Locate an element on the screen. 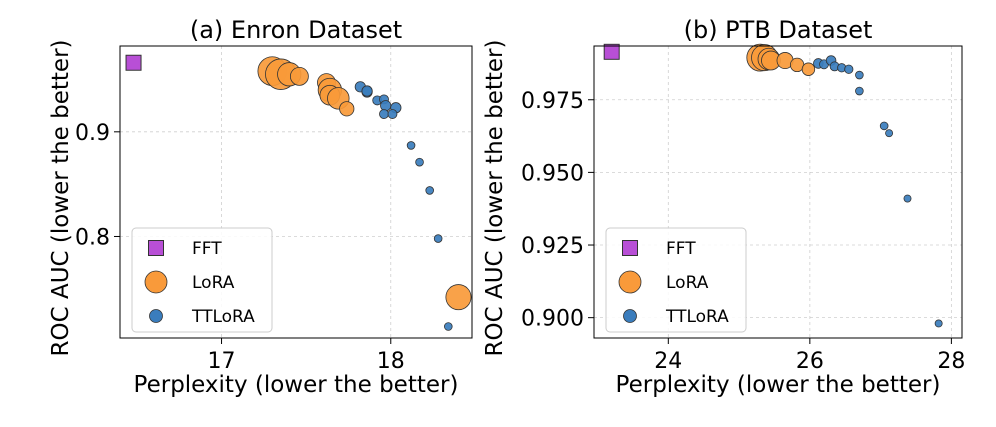  x-tick-label: 24 is located at coordinates (668, 361).